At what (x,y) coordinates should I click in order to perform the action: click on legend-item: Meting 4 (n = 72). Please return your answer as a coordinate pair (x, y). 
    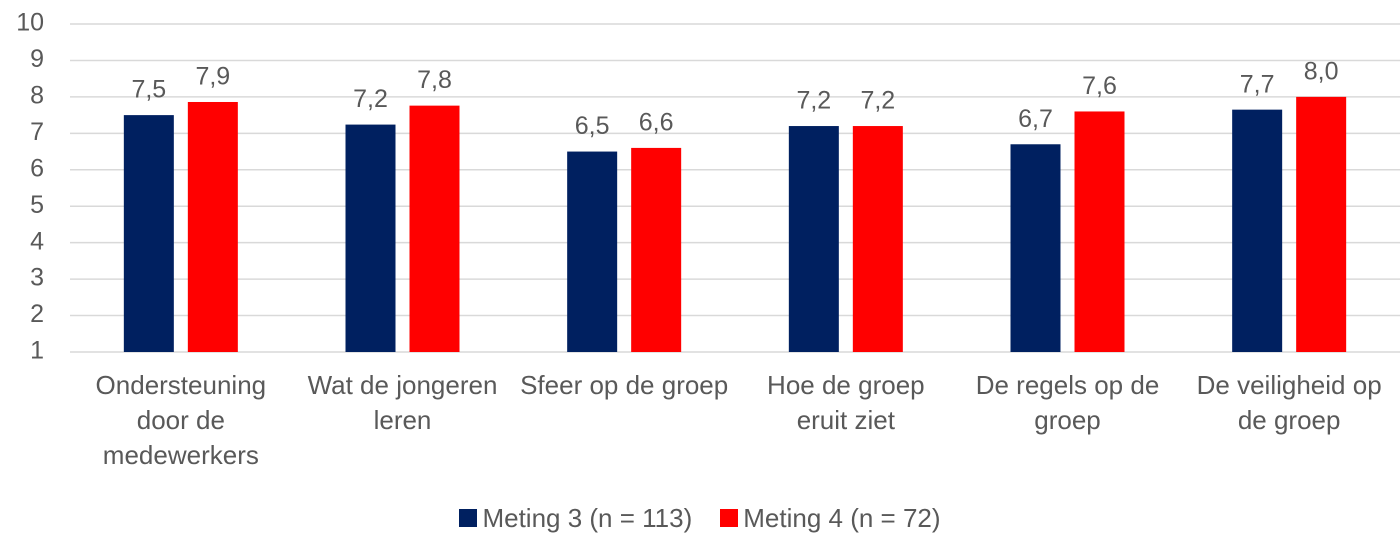
    Looking at the image, I should click on (830, 518).